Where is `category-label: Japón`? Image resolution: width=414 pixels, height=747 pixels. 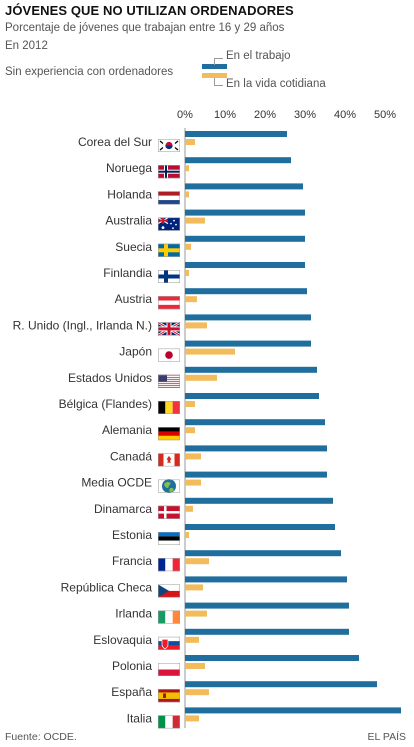 category-label: Japón is located at coordinates (135, 352).